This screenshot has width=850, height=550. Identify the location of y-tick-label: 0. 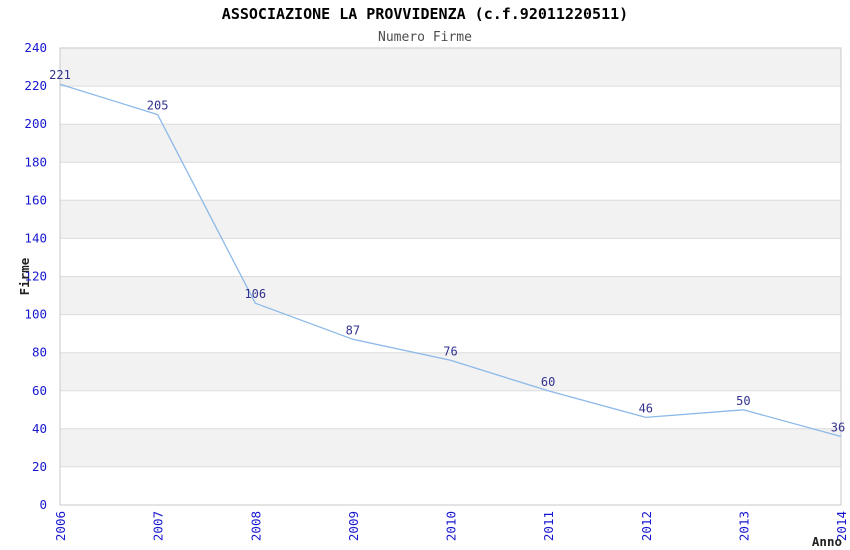
(43, 504).